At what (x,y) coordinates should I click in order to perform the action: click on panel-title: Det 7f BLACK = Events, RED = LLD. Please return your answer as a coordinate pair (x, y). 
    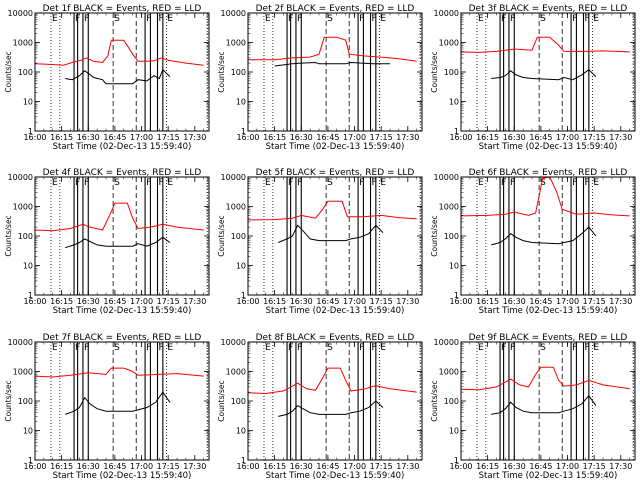
    Looking at the image, I should click on (122, 338).